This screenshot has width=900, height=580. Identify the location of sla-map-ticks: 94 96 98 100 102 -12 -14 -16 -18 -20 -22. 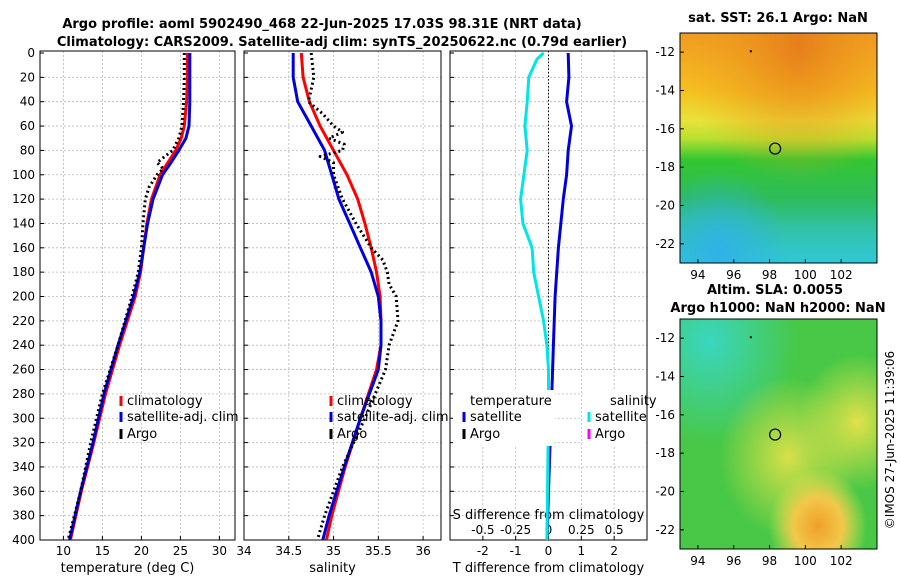
(753, 449).